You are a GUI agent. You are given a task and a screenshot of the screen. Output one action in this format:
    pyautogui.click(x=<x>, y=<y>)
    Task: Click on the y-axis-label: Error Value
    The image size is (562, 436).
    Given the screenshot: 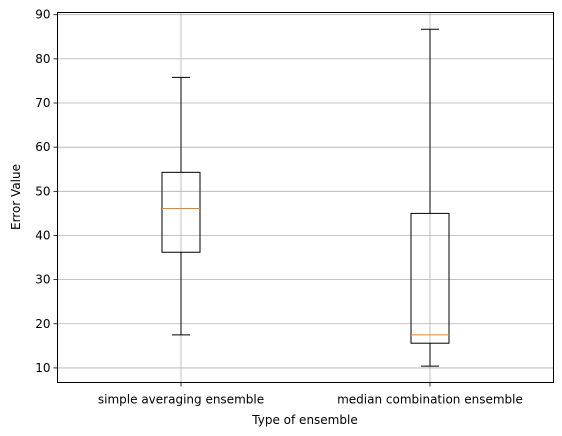 What is the action you would take?
    pyautogui.click(x=16, y=197)
    